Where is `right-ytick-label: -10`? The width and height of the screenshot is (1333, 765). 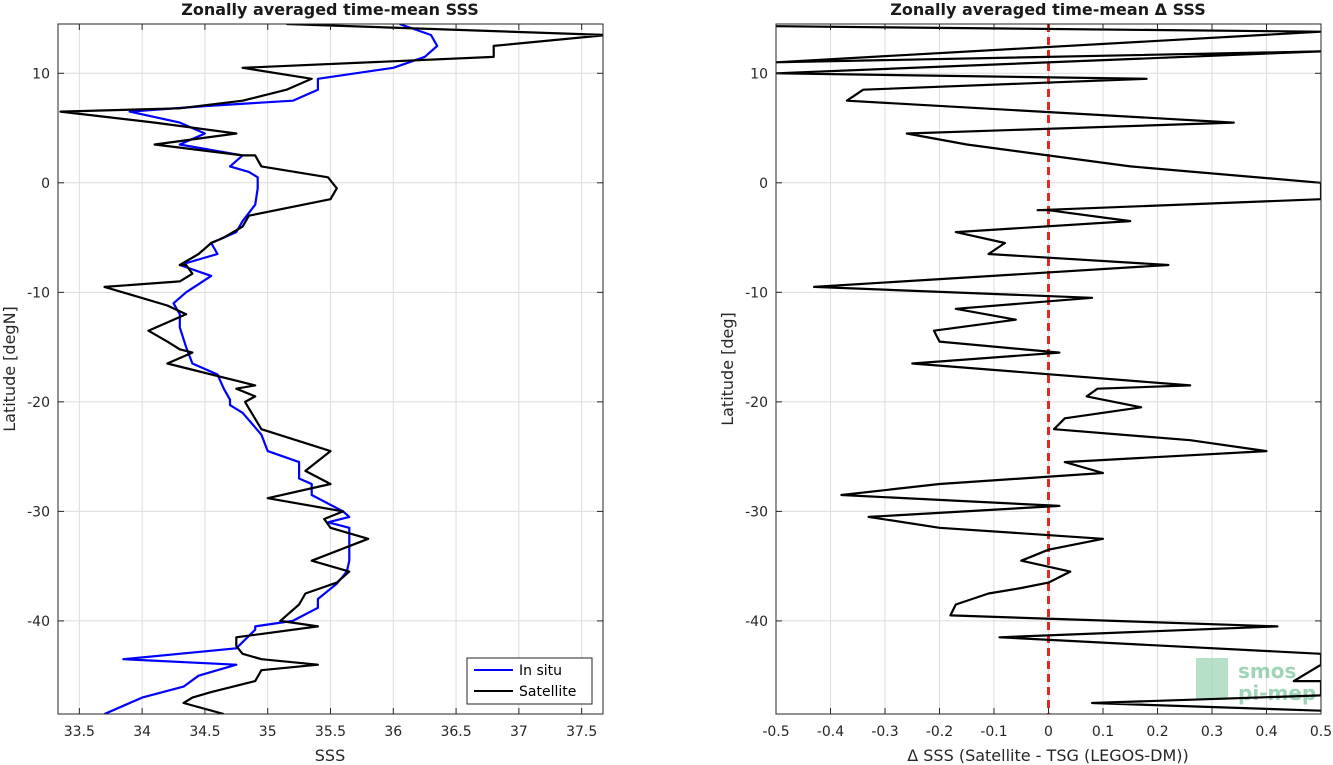
right-ytick-label: -10 is located at coordinates (756, 293).